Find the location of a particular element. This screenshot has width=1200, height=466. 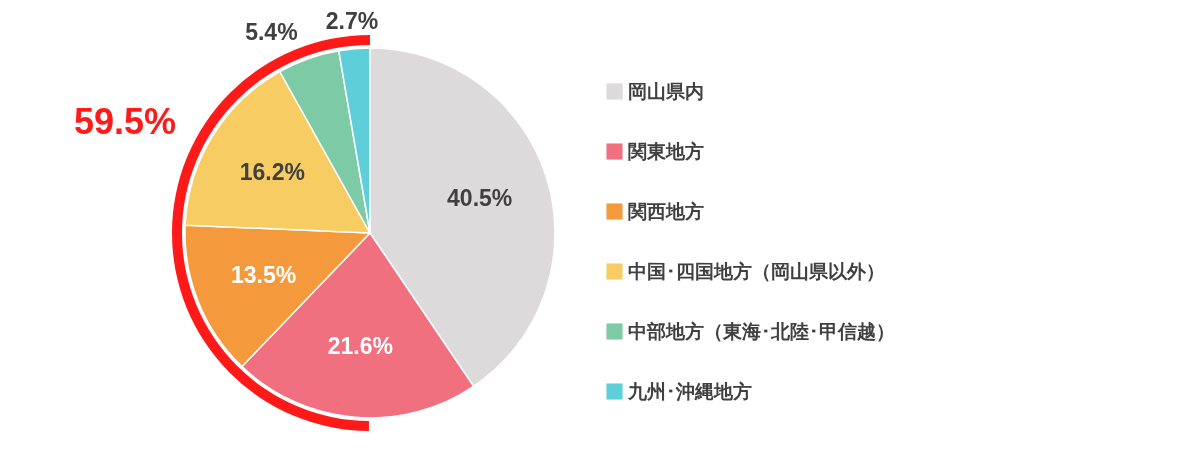

data-label: 2.7% is located at coordinates (352, 20).